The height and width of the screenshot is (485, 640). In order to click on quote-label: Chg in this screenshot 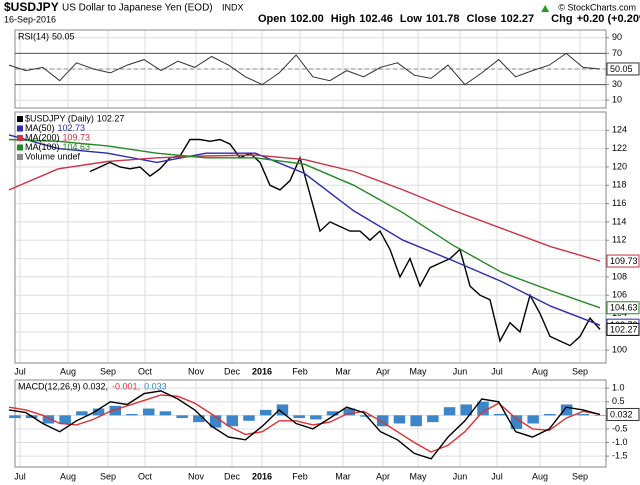, I will do `click(561, 19)`.